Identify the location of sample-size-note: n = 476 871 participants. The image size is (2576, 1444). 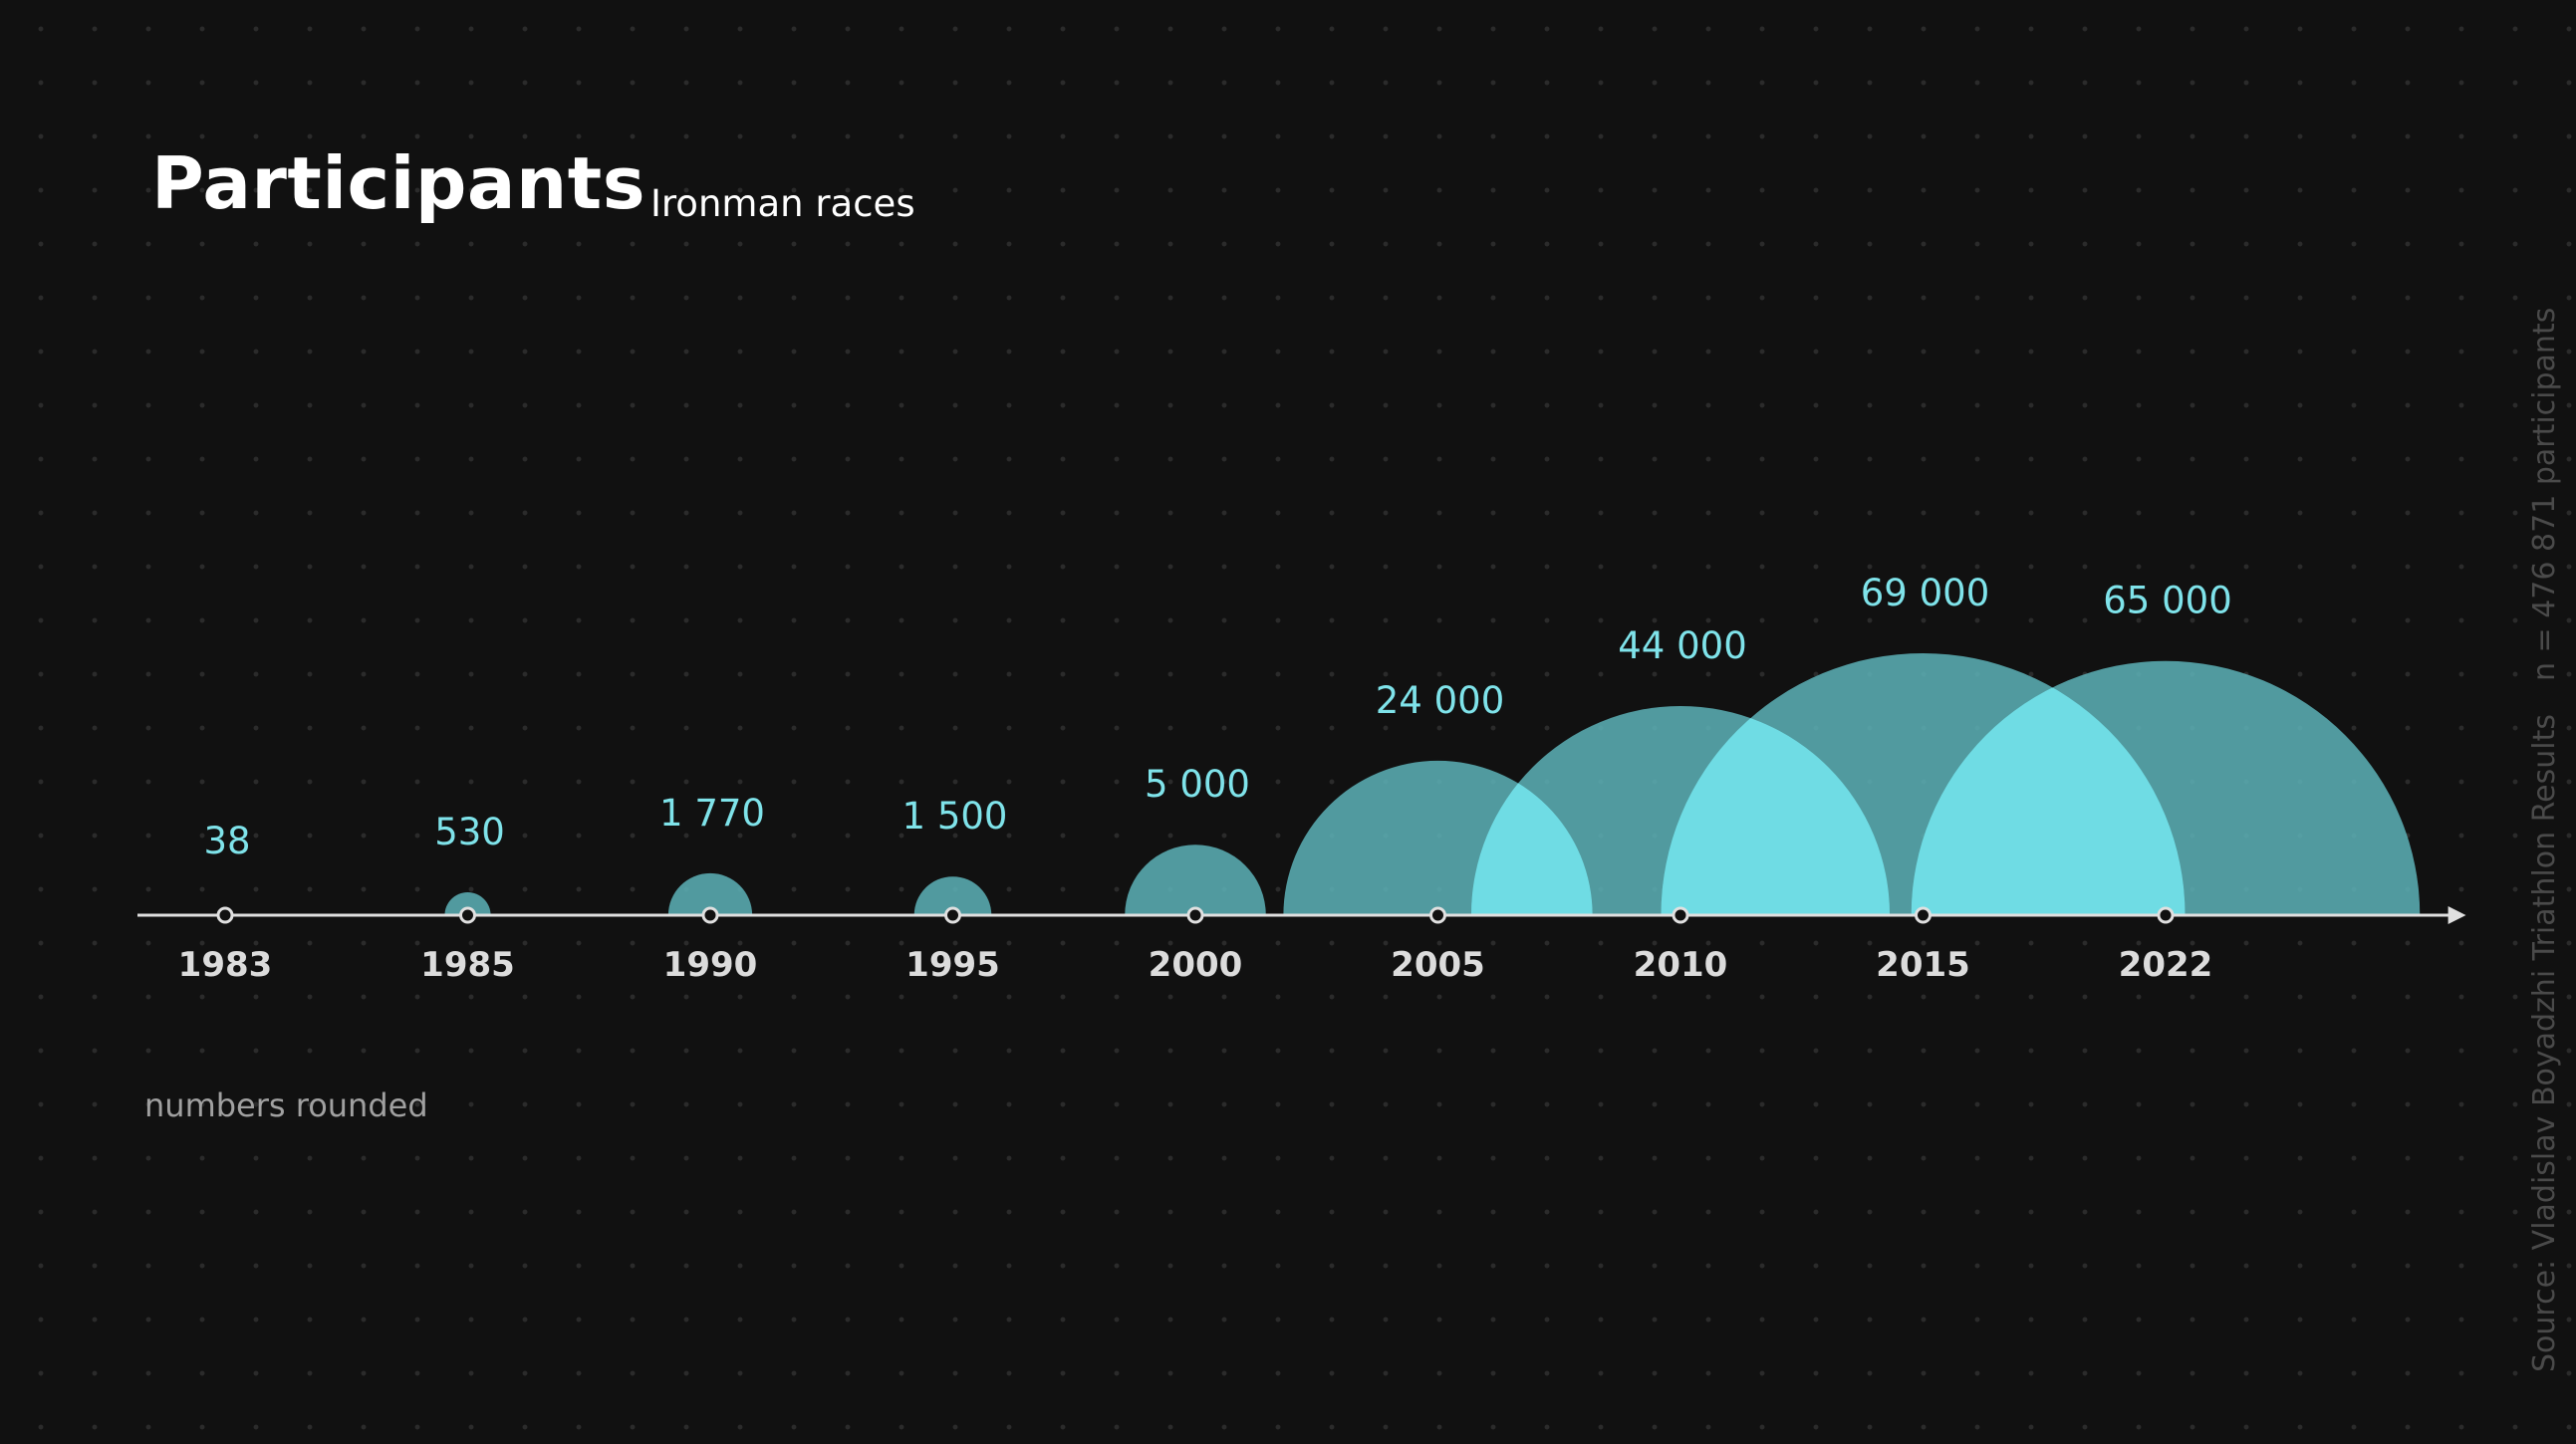
(2544, 494).